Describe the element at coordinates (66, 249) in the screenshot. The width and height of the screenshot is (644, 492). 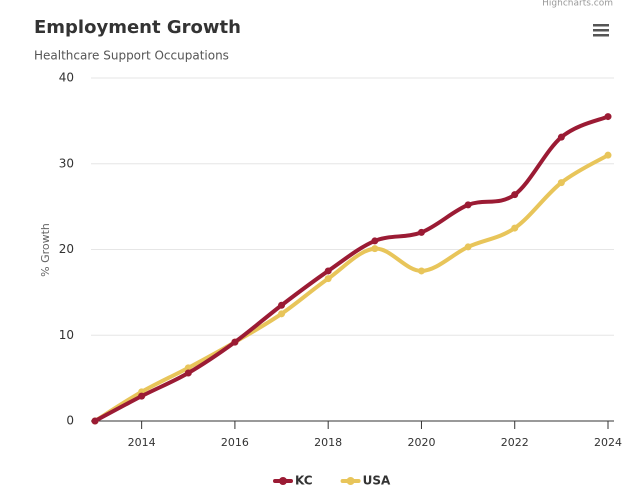
I see `y-tick-label: 20` at that location.